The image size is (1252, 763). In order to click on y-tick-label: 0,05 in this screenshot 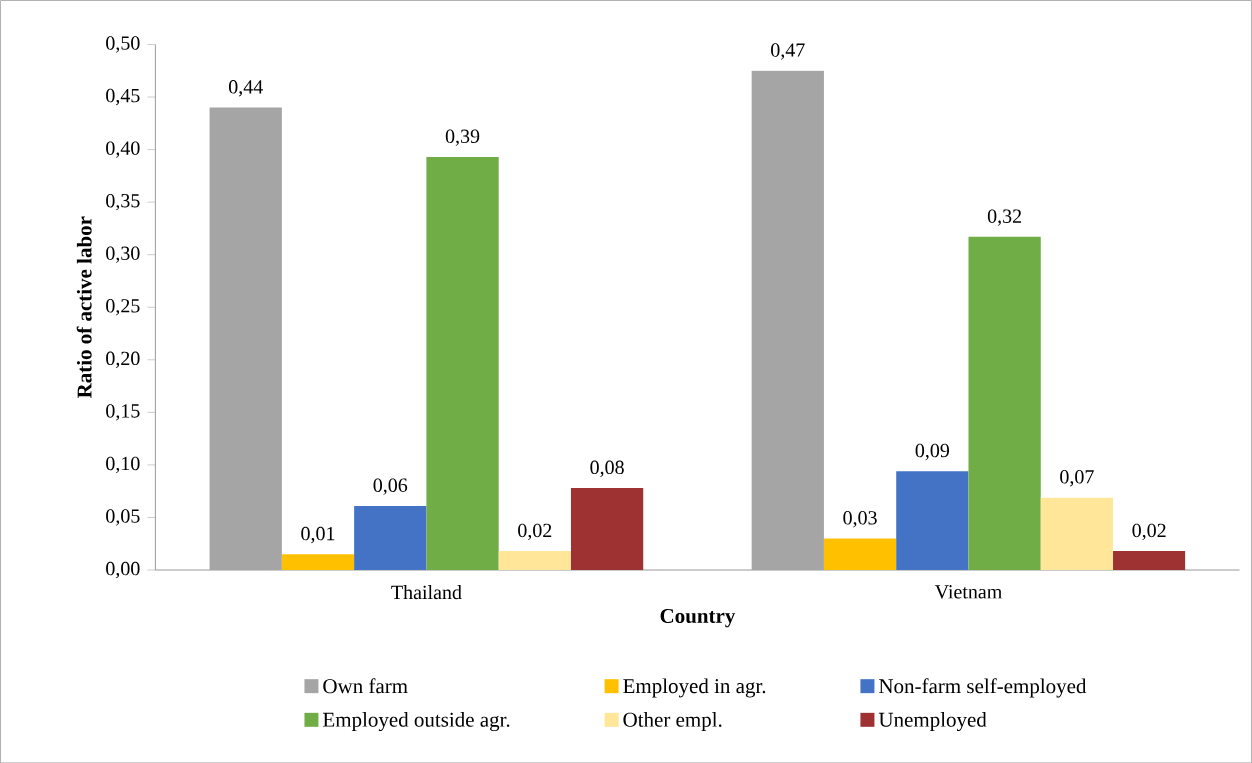, I will do `click(123, 517)`.